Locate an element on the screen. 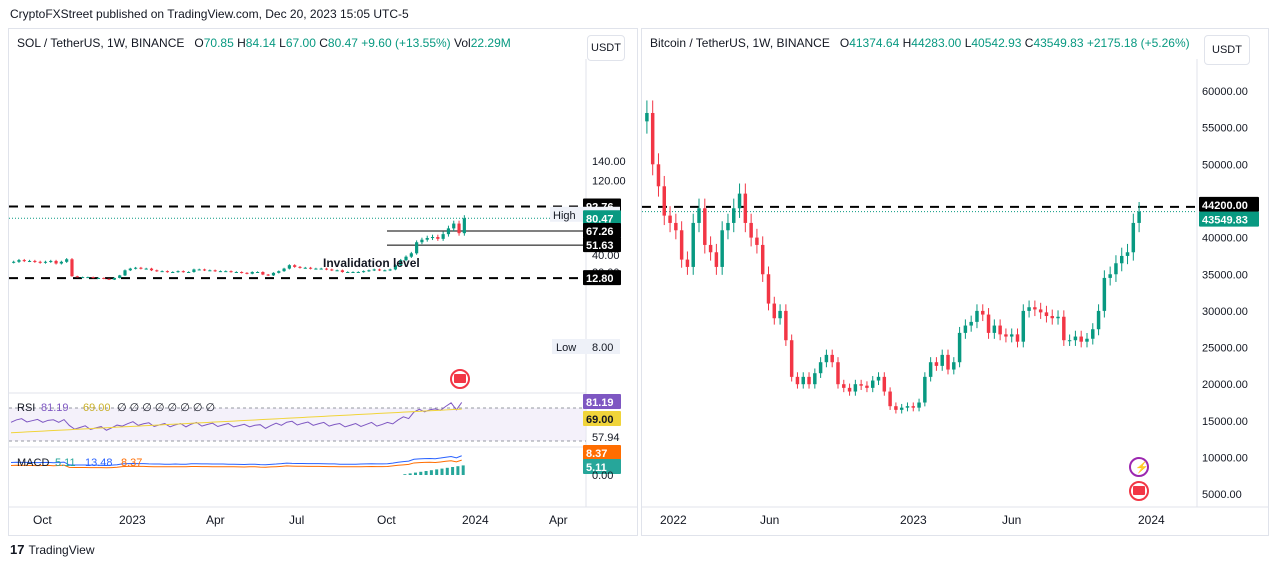 This screenshot has height=568, width=1276. open-label: O is located at coordinates (199, 43).